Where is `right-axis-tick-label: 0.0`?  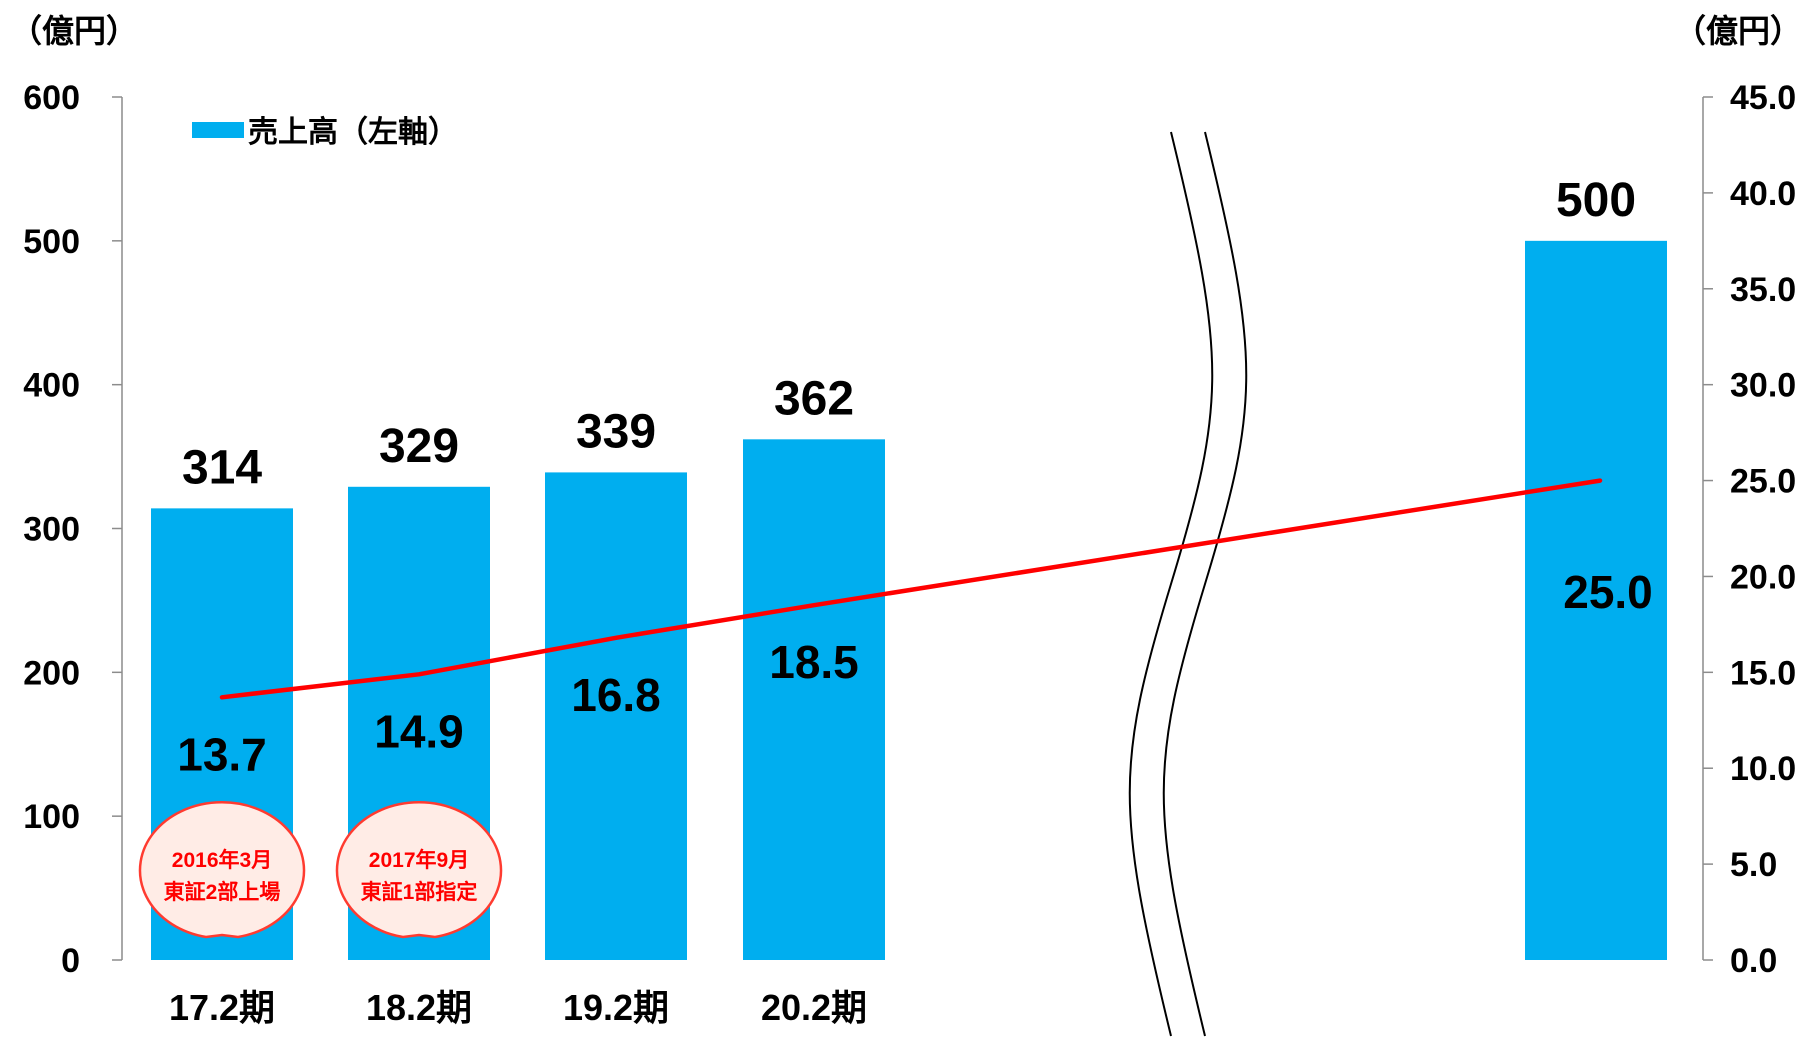
right-axis-tick-label: 0.0 is located at coordinates (1753, 961).